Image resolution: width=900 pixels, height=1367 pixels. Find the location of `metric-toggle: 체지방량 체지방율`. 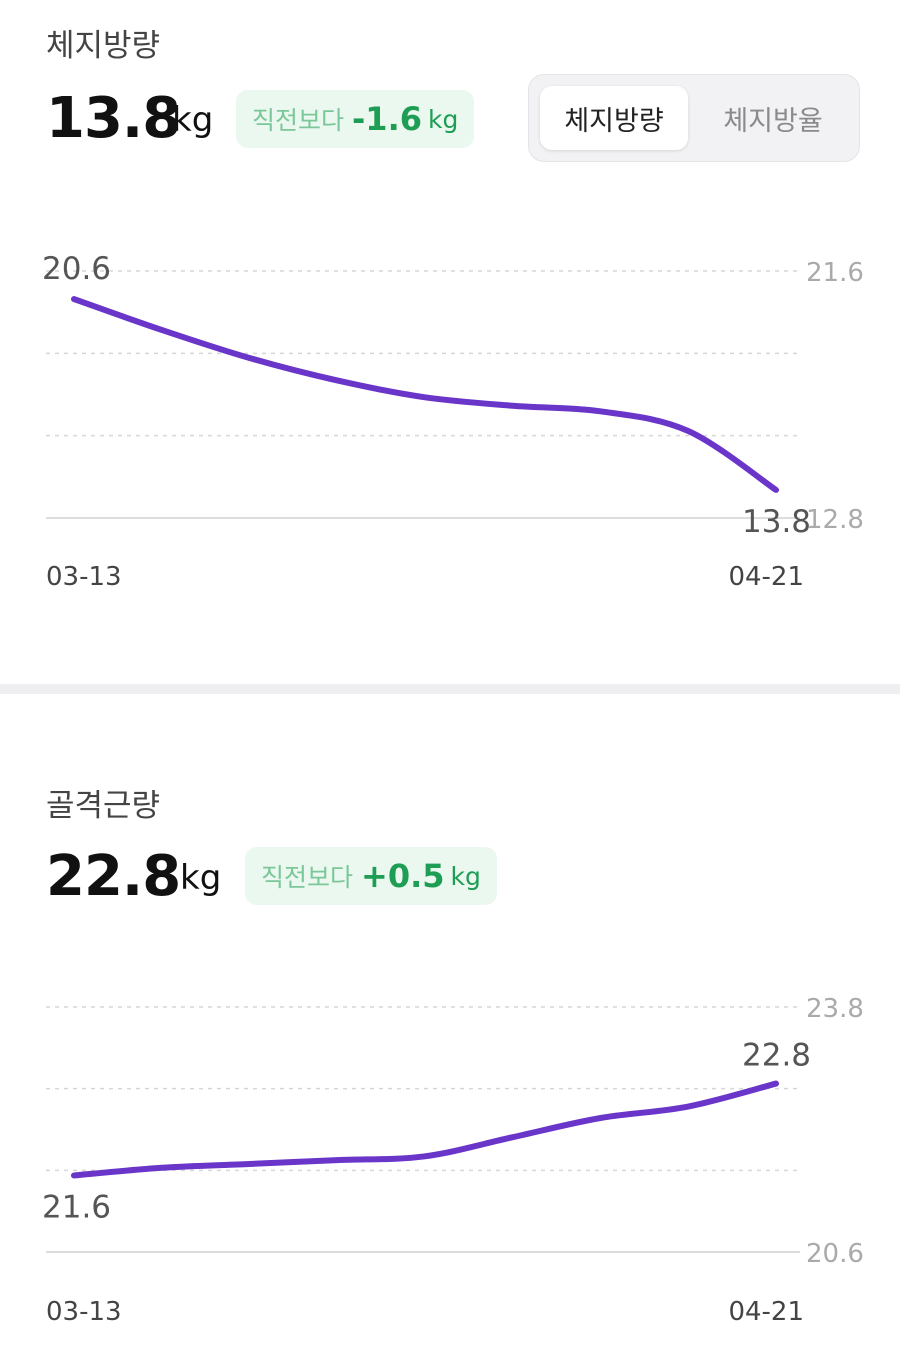

metric-toggle: 체지방량 체지방율 is located at coordinates (694, 118).